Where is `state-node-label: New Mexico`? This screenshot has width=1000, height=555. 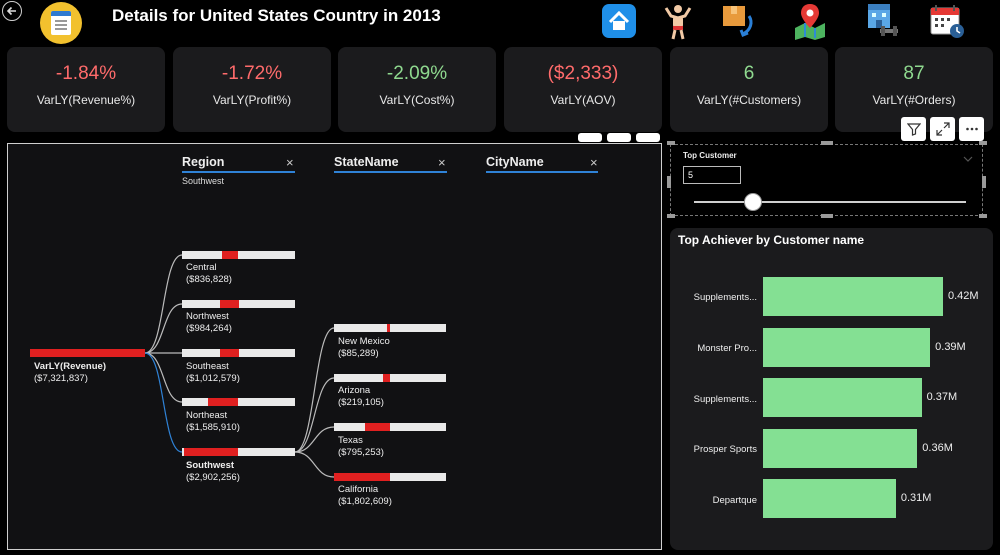
state-node-label: New Mexico is located at coordinates (364, 341).